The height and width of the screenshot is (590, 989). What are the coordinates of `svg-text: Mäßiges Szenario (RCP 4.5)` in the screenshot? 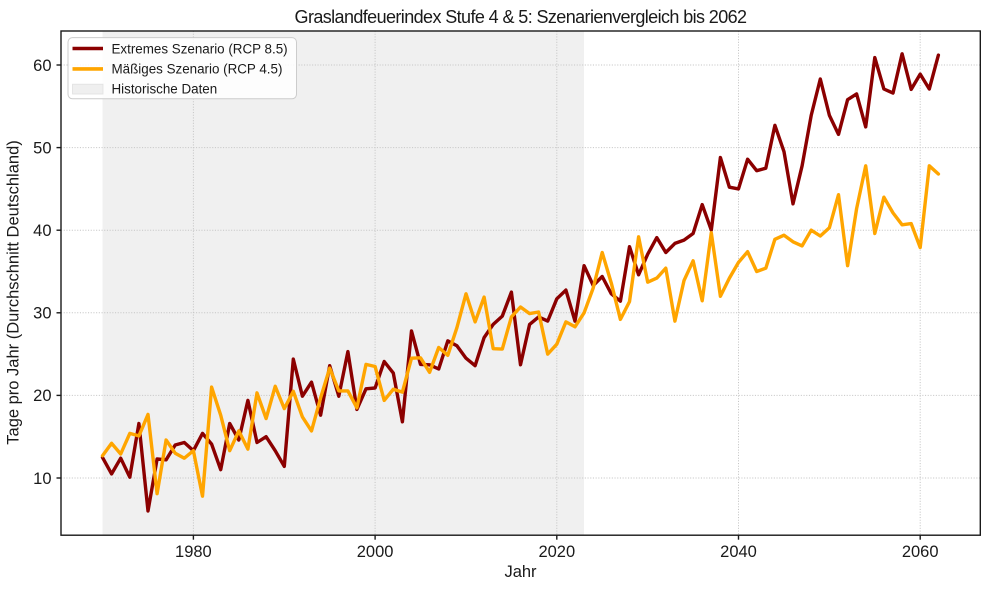 It's located at (197, 69).